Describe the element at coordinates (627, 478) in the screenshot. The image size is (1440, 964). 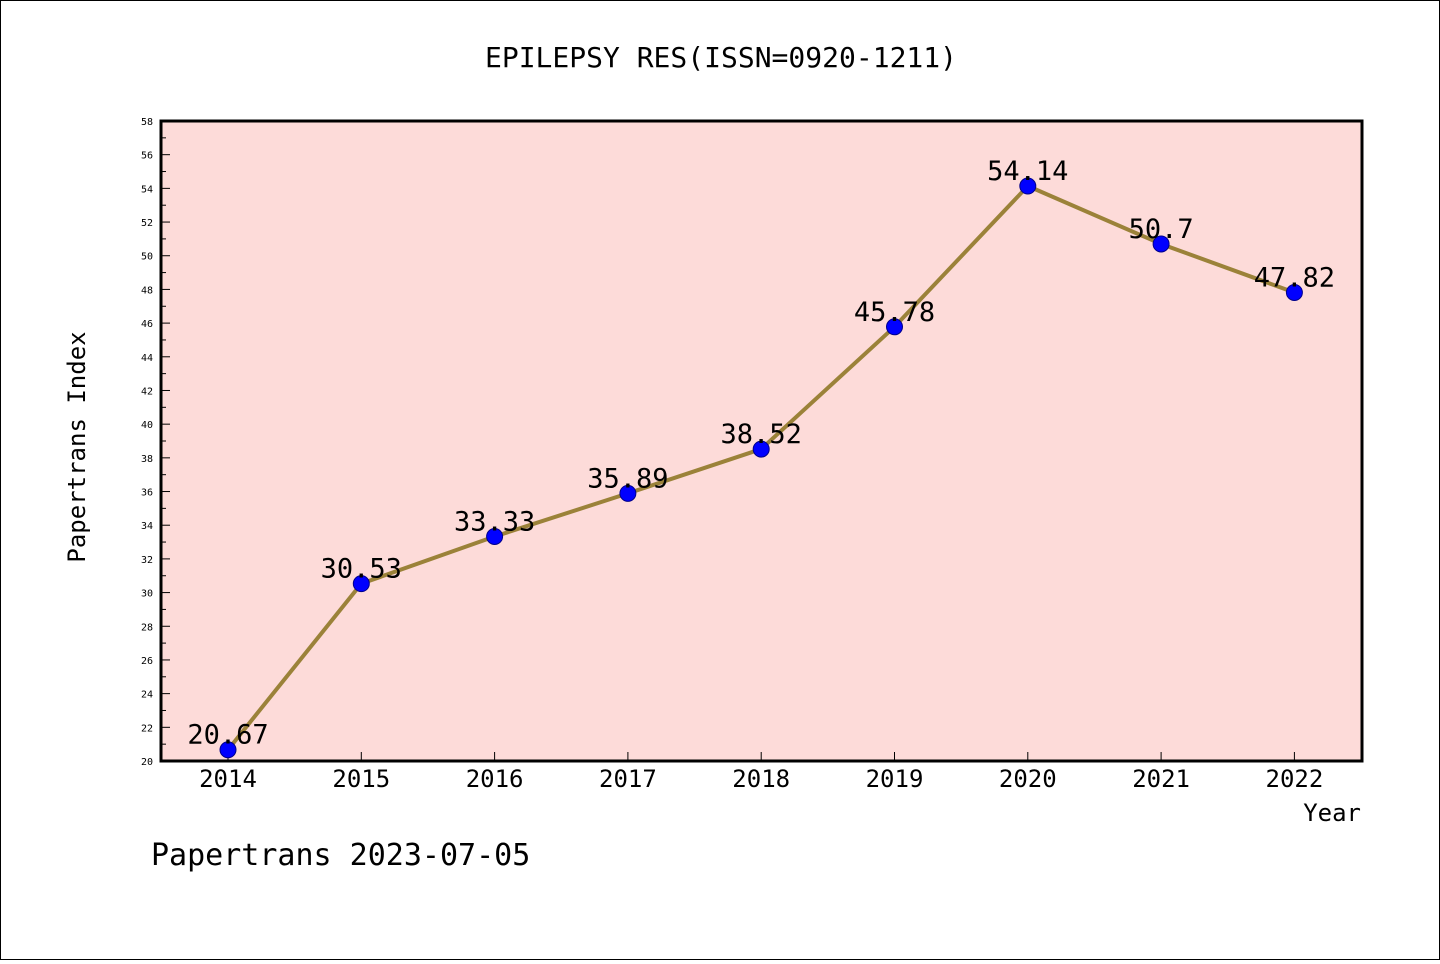
I see `data-label: 35.89` at that location.